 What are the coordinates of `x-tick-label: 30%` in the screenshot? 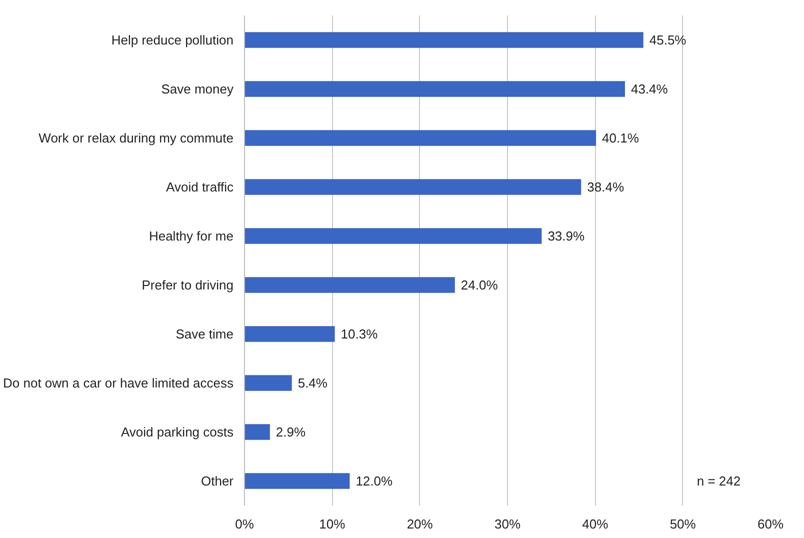 It's located at (507, 524).